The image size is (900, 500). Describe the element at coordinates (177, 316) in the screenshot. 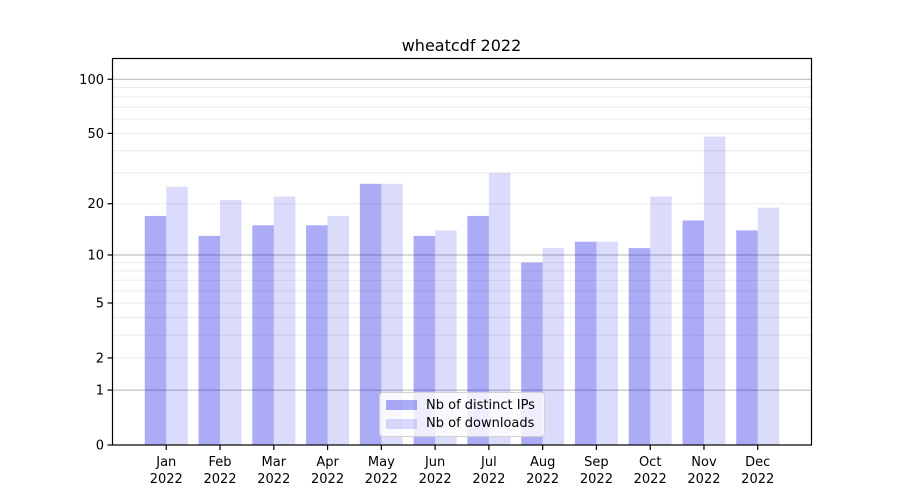

I see `bar-downloads-jan` at that location.